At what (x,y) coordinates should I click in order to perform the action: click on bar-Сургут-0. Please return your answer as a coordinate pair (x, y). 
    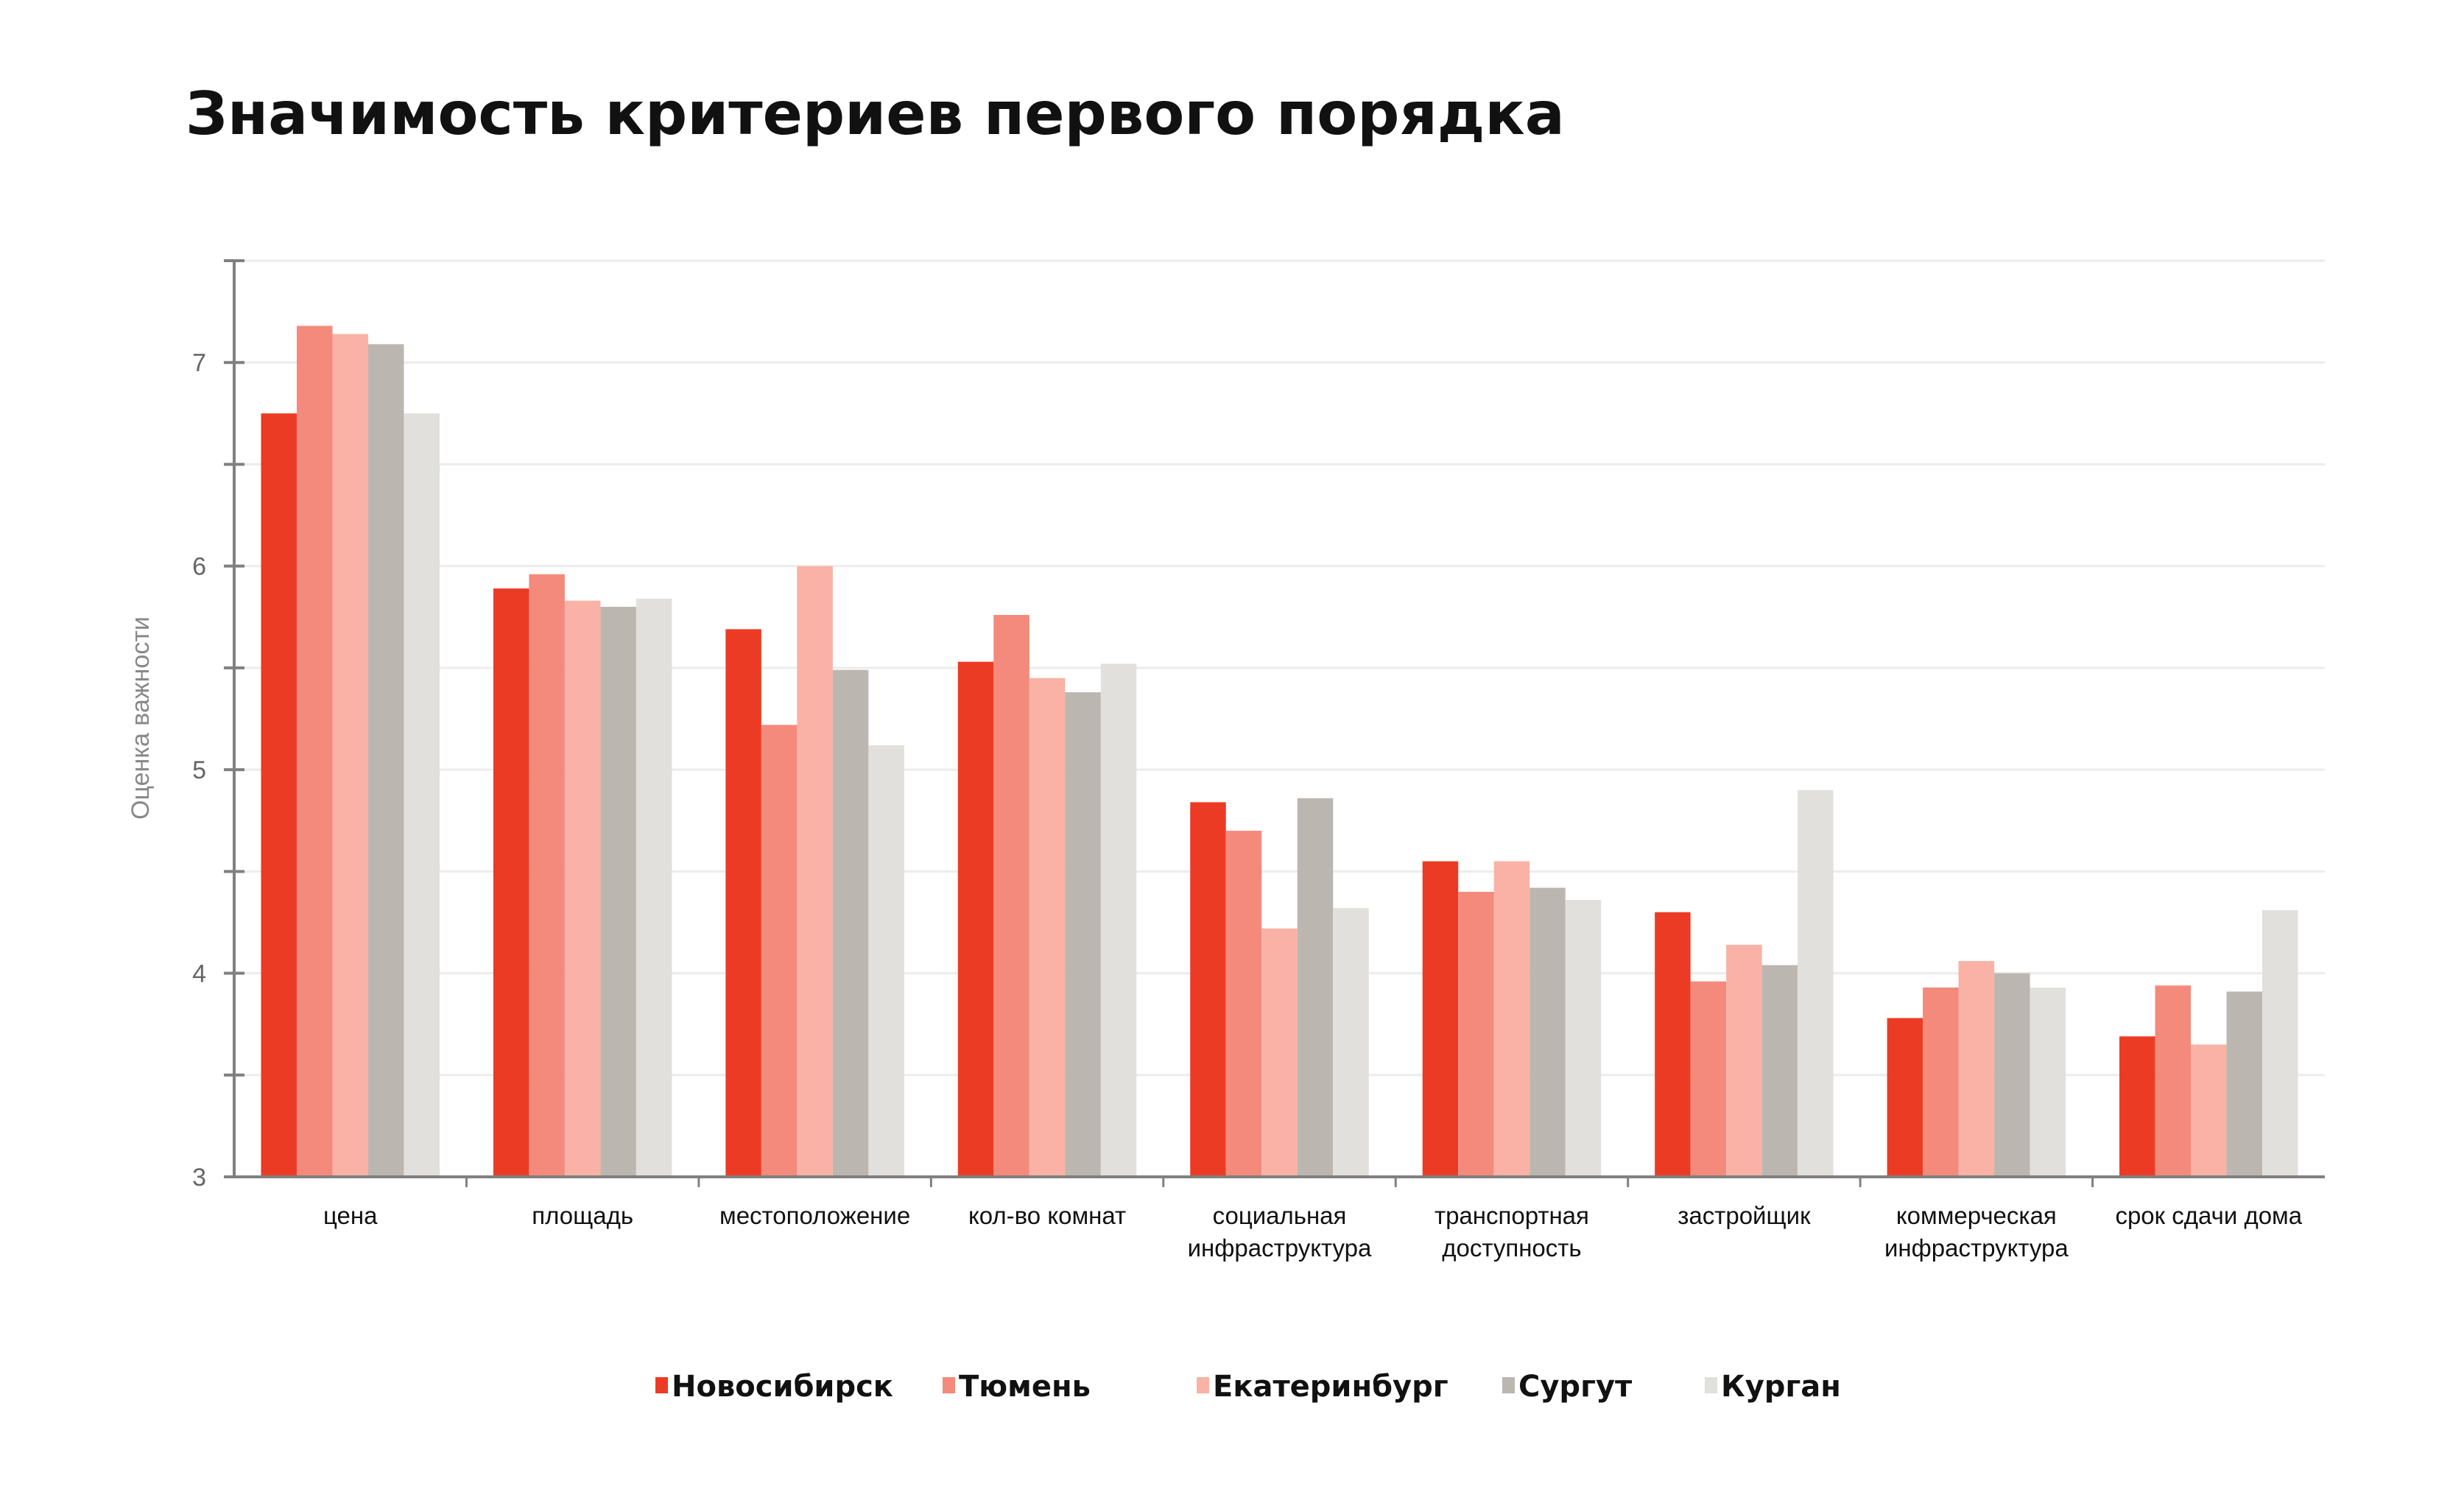
    Looking at the image, I should click on (385, 761).